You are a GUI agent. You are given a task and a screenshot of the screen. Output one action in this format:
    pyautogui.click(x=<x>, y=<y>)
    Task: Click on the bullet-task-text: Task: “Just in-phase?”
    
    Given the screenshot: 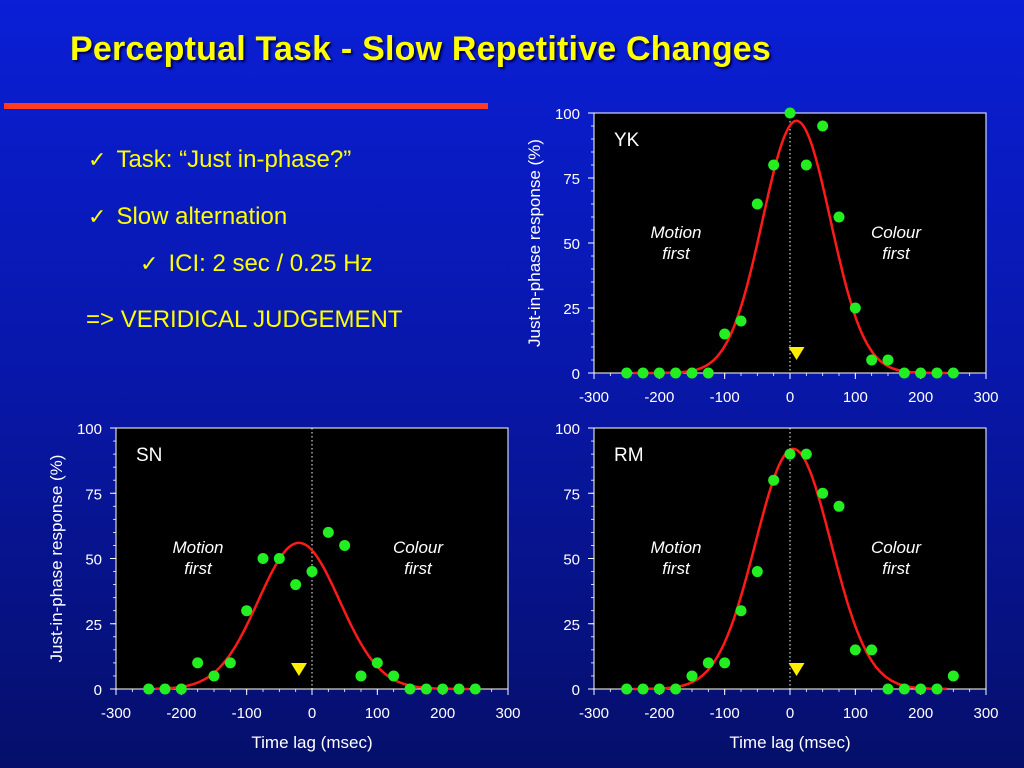 What is the action you would take?
    pyautogui.click(x=234, y=159)
    